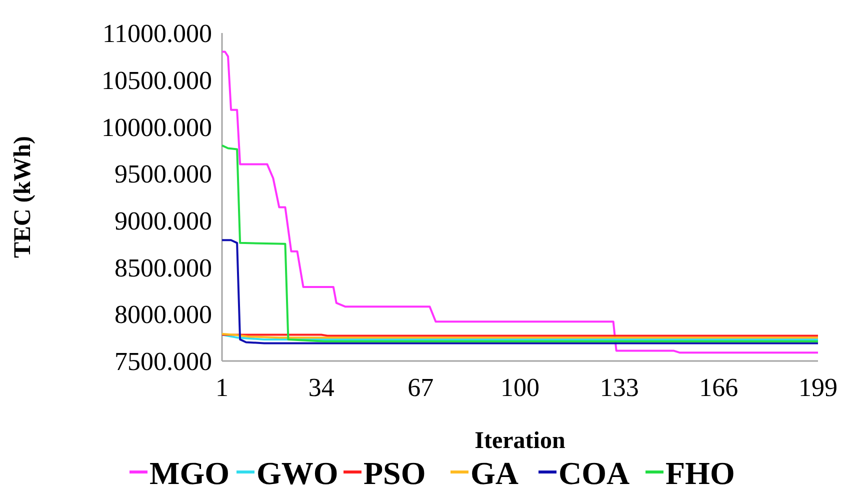 The width and height of the screenshot is (842, 497). I want to click on y-tick-label: 9000.000, so click(163, 221).